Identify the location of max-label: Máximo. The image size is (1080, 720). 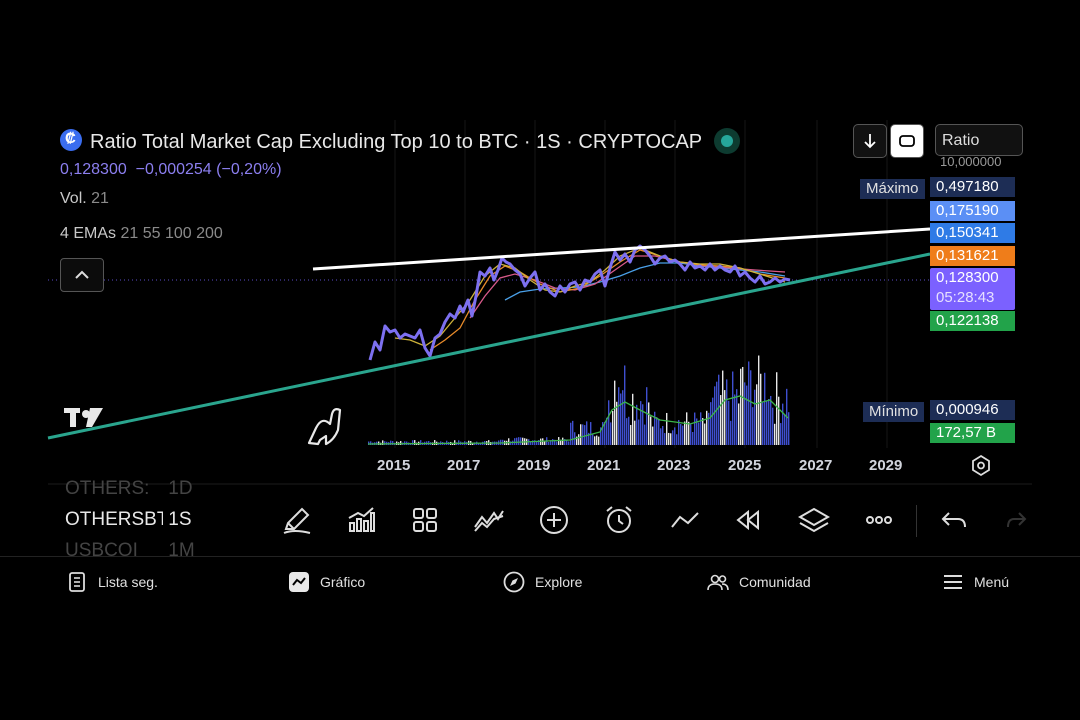
(892, 189).